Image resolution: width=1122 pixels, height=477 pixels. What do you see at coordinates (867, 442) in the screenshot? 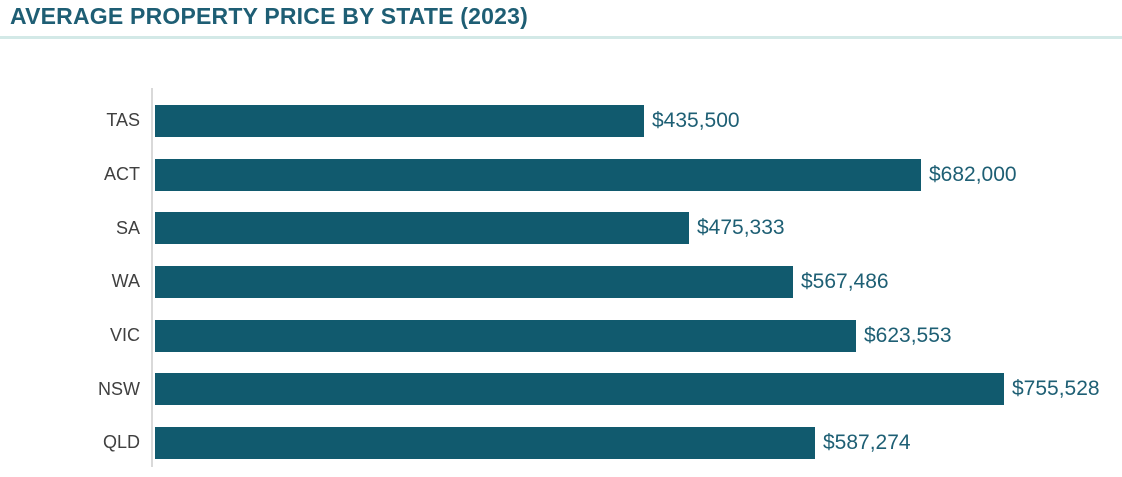
I see `value-label: $587,274` at bounding box center [867, 442].